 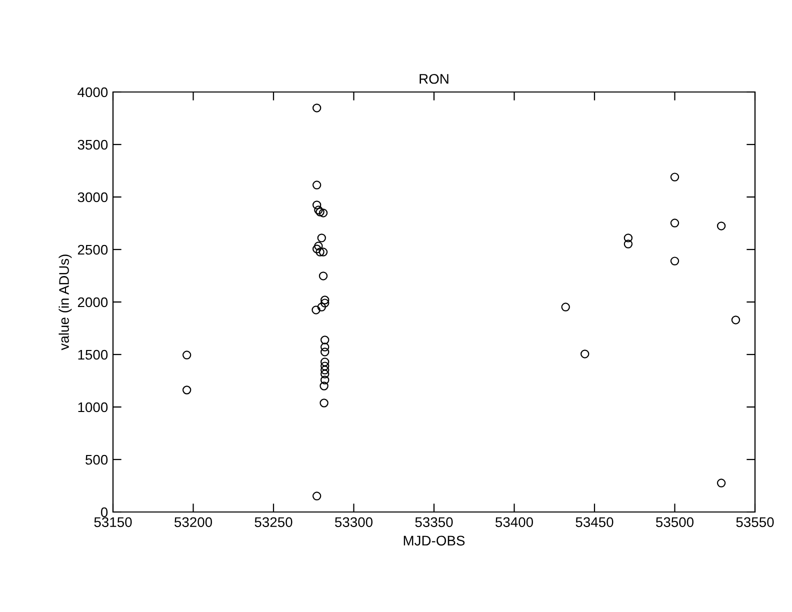 What do you see at coordinates (93, 92) in the screenshot?
I see `y-tick-label: 4000` at bounding box center [93, 92].